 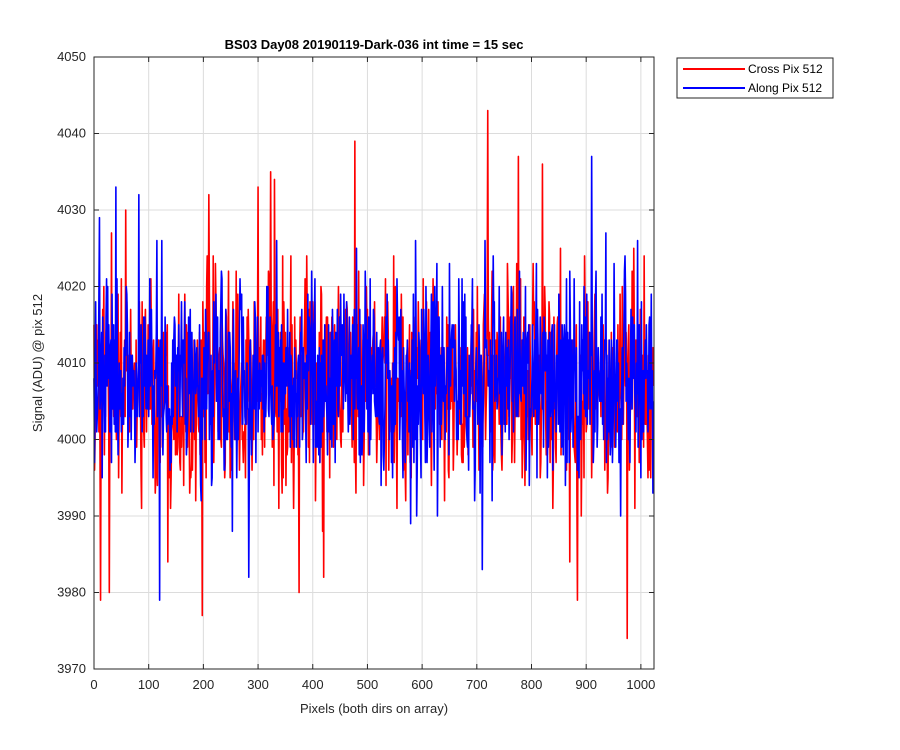 I want to click on x-tick-label: 200, so click(x=204, y=684).